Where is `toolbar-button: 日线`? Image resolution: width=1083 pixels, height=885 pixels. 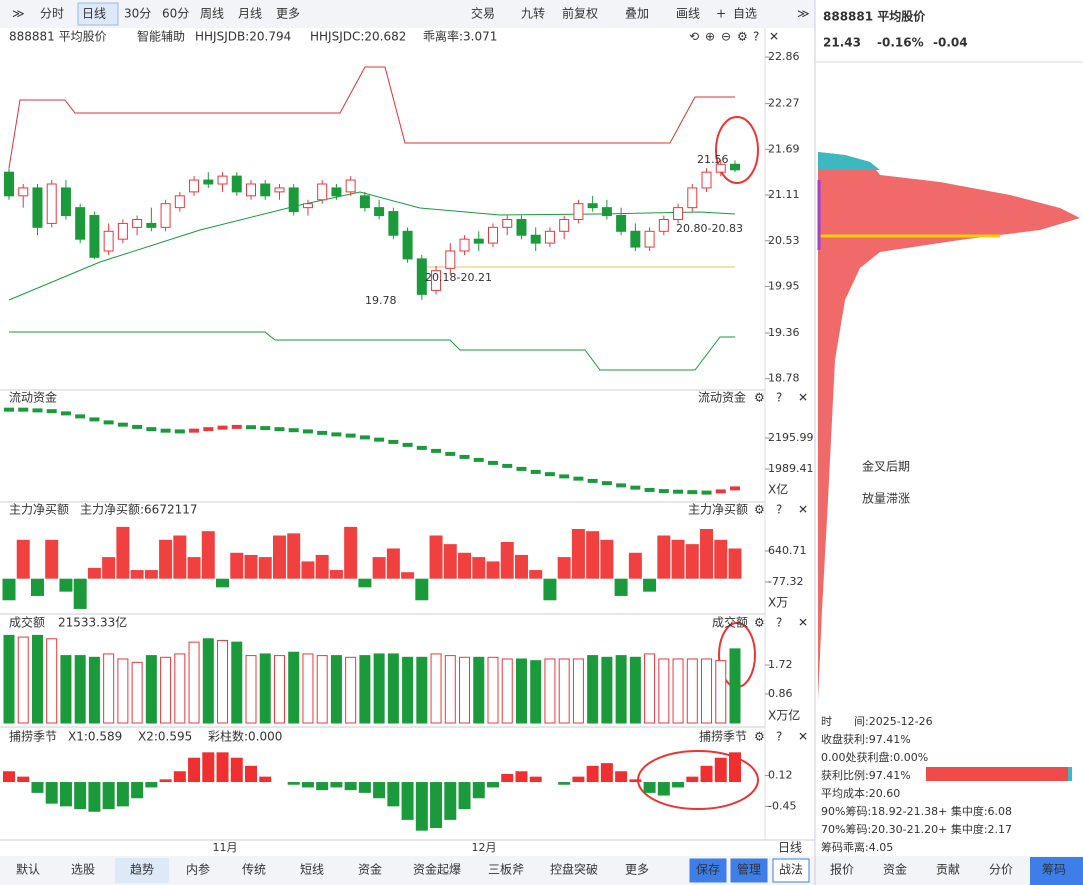
toolbar-button: 日线 is located at coordinates (94, 14).